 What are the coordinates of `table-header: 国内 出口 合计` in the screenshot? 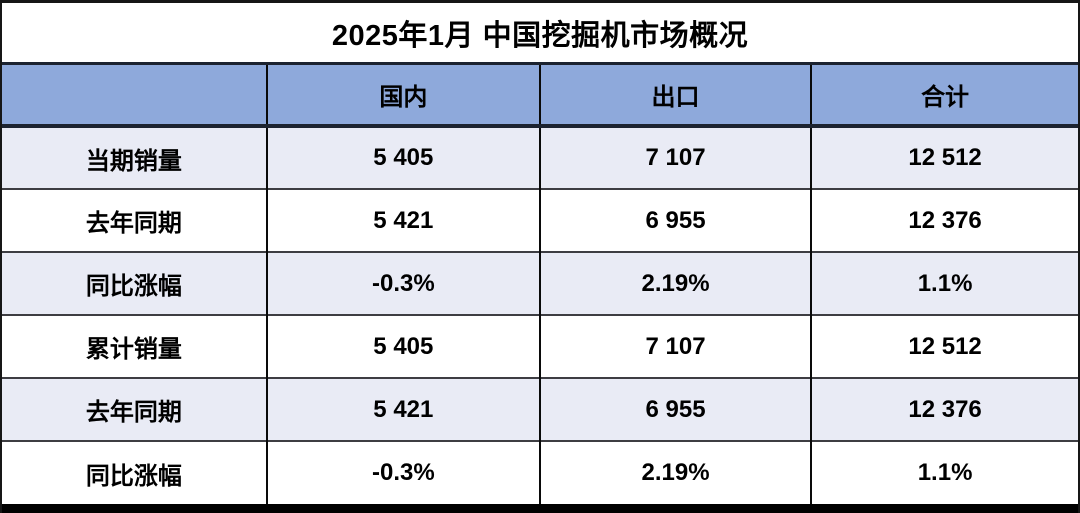 It's located at (540, 96).